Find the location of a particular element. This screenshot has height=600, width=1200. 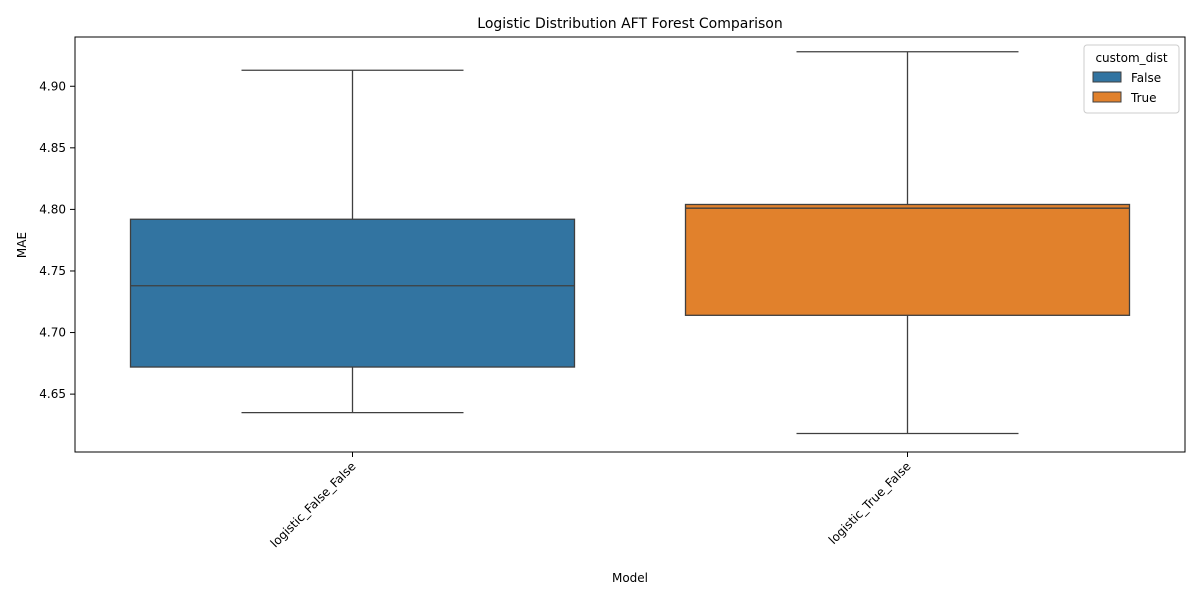

legend: custom_dist False True is located at coordinates (1131, 79).